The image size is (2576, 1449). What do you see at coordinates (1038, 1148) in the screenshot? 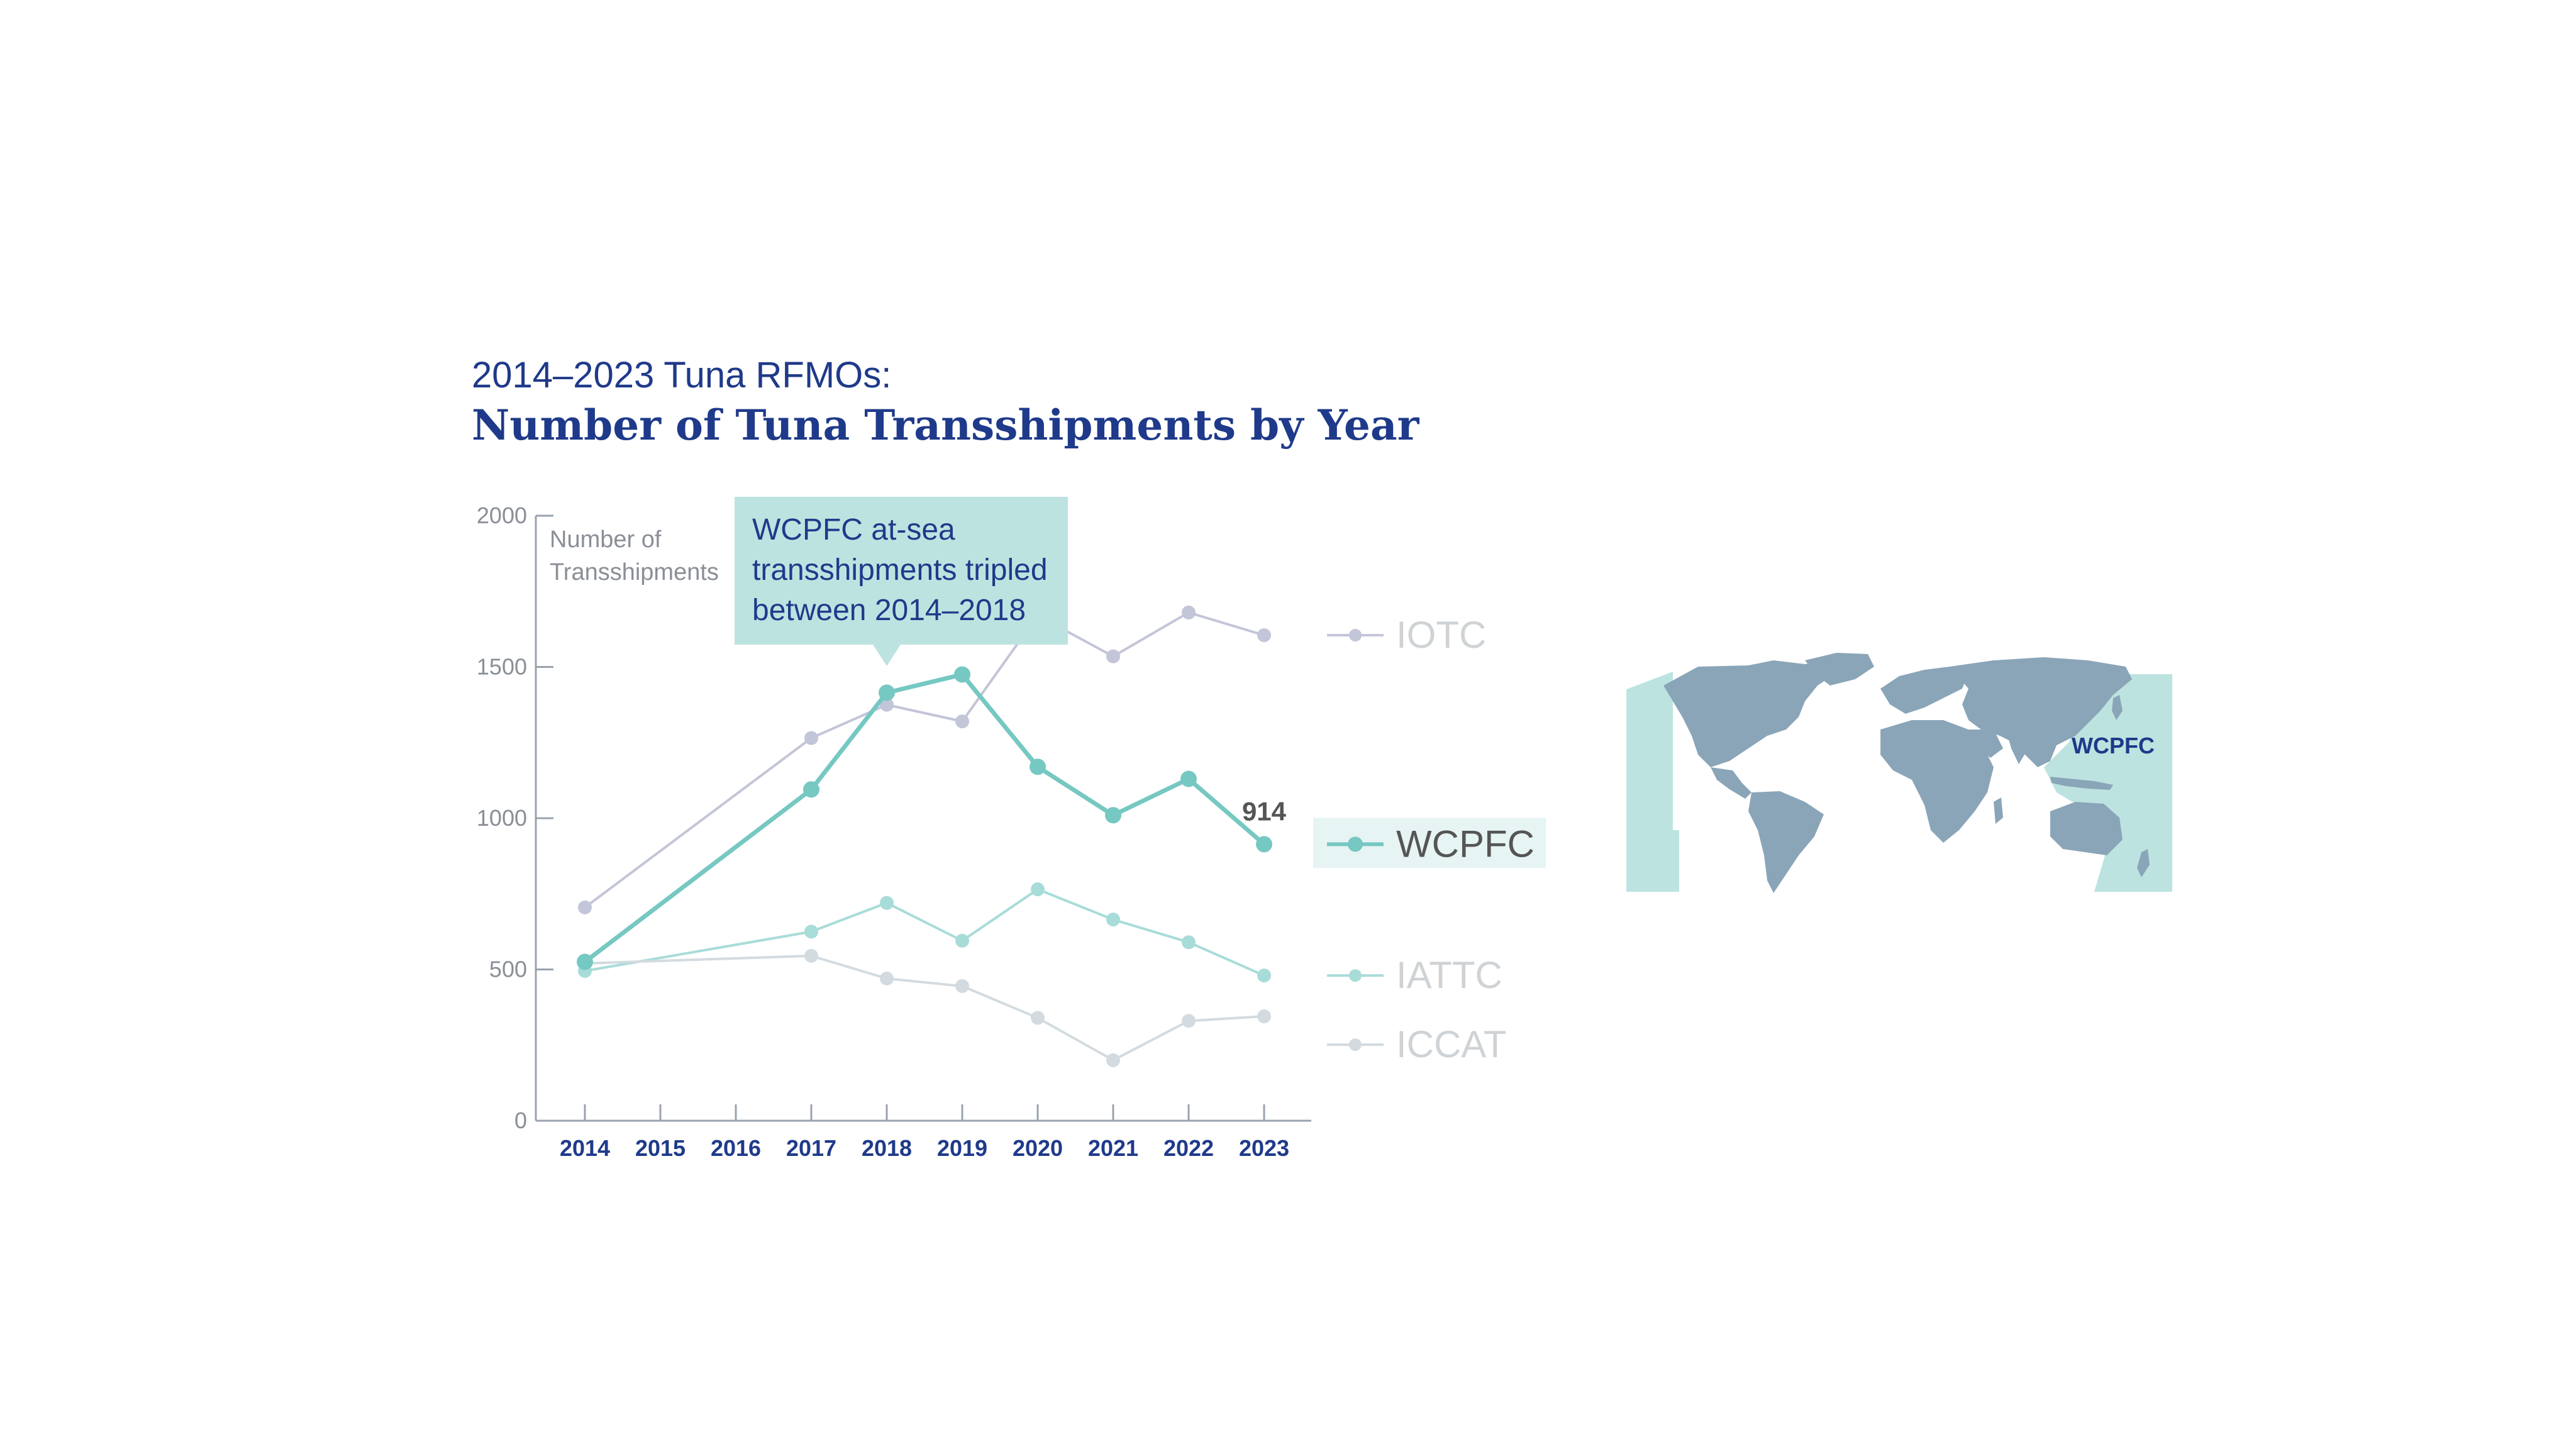
I see `x-tick-label: 2020` at bounding box center [1038, 1148].